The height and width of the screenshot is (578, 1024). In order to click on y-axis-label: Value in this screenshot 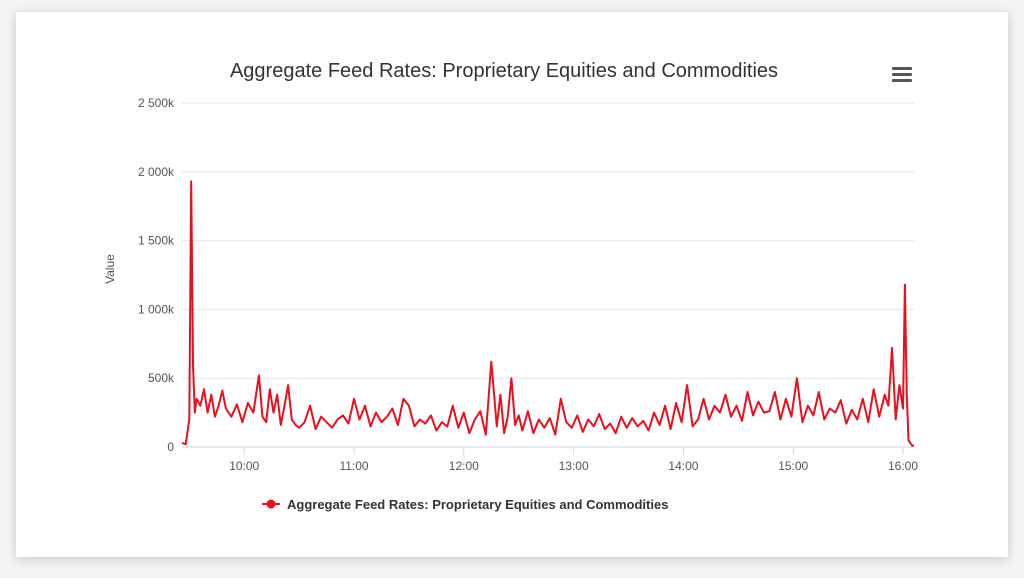, I will do `click(110, 269)`.